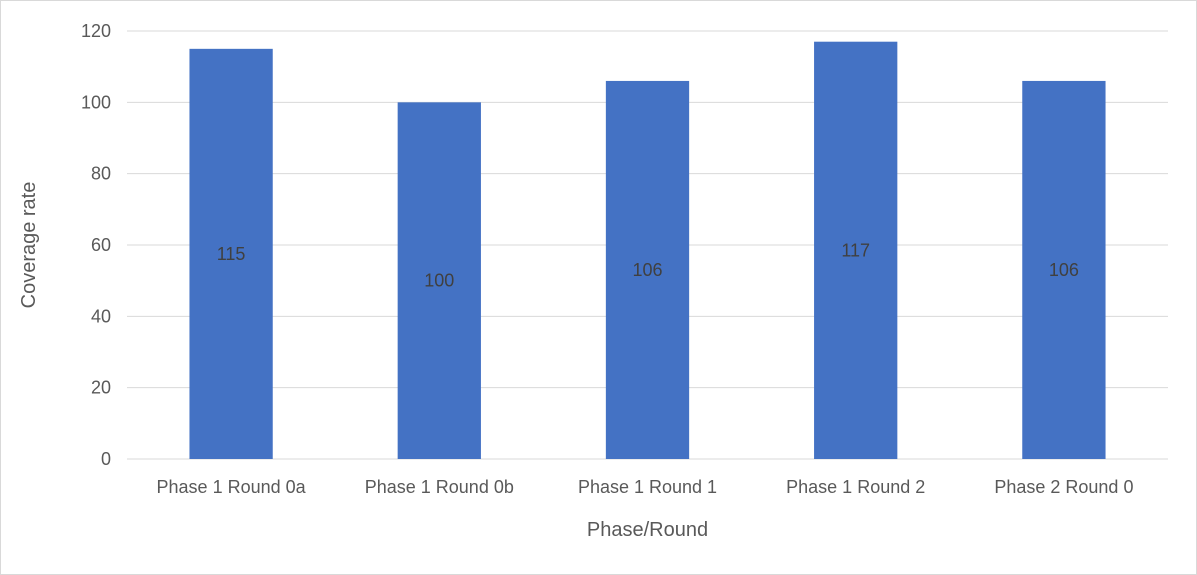  I want to click on data-label: 117, so click(855, 250).